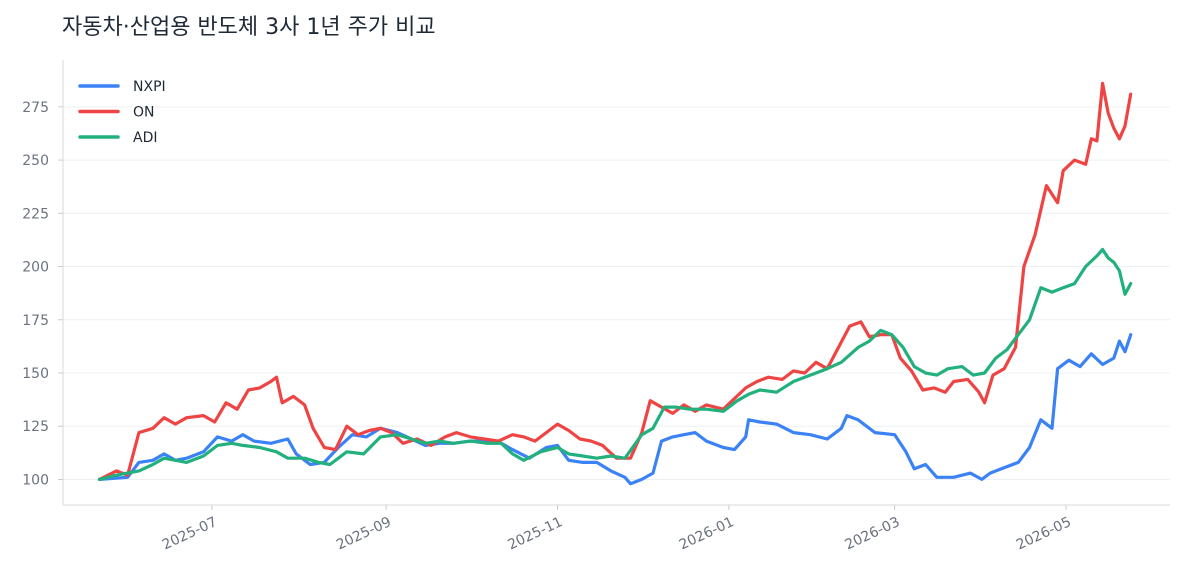 This screenshot has height=585, width=1185. What do you see at coordinates (364, 533) in the screenshot?
I see `x-tick-label: 2025-09` at bounding box center [364, 533].